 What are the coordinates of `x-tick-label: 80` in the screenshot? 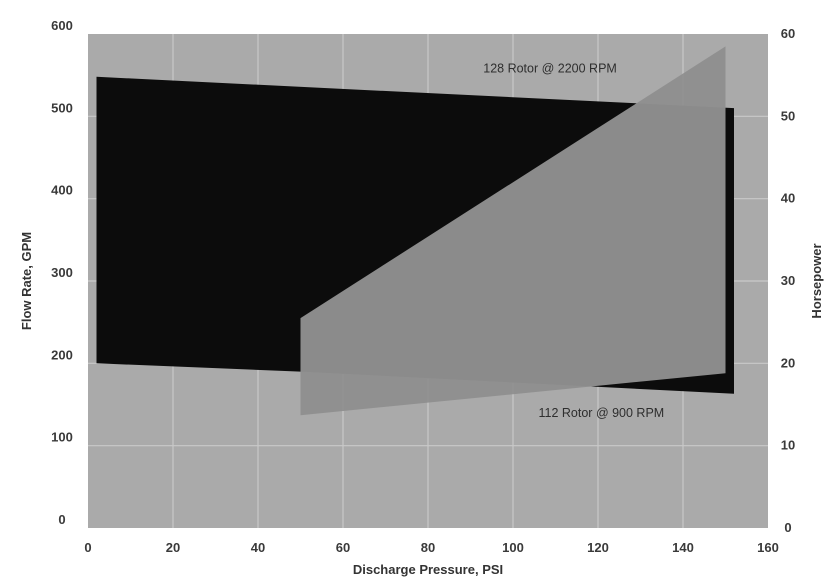 It's located at (428, 547).